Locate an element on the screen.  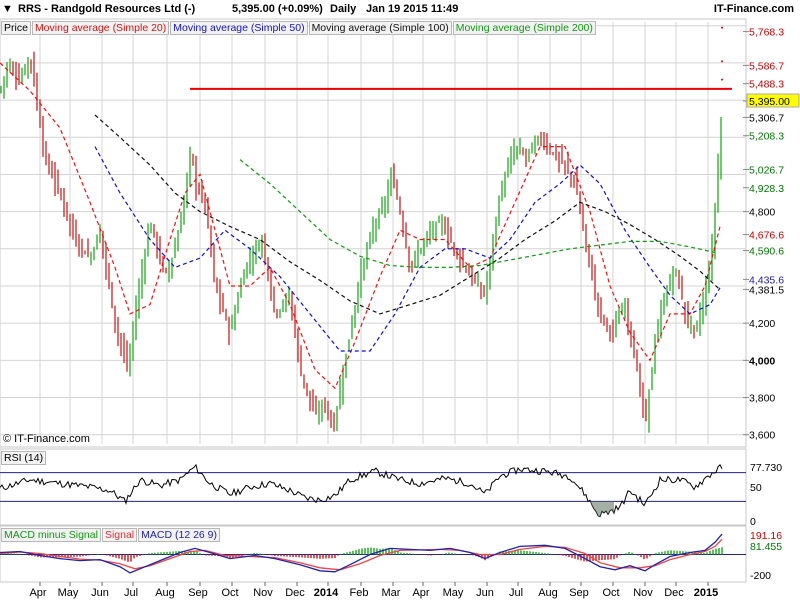
legend-ma100: Moving average (Simple 100) is located at coordinates (380, 28).